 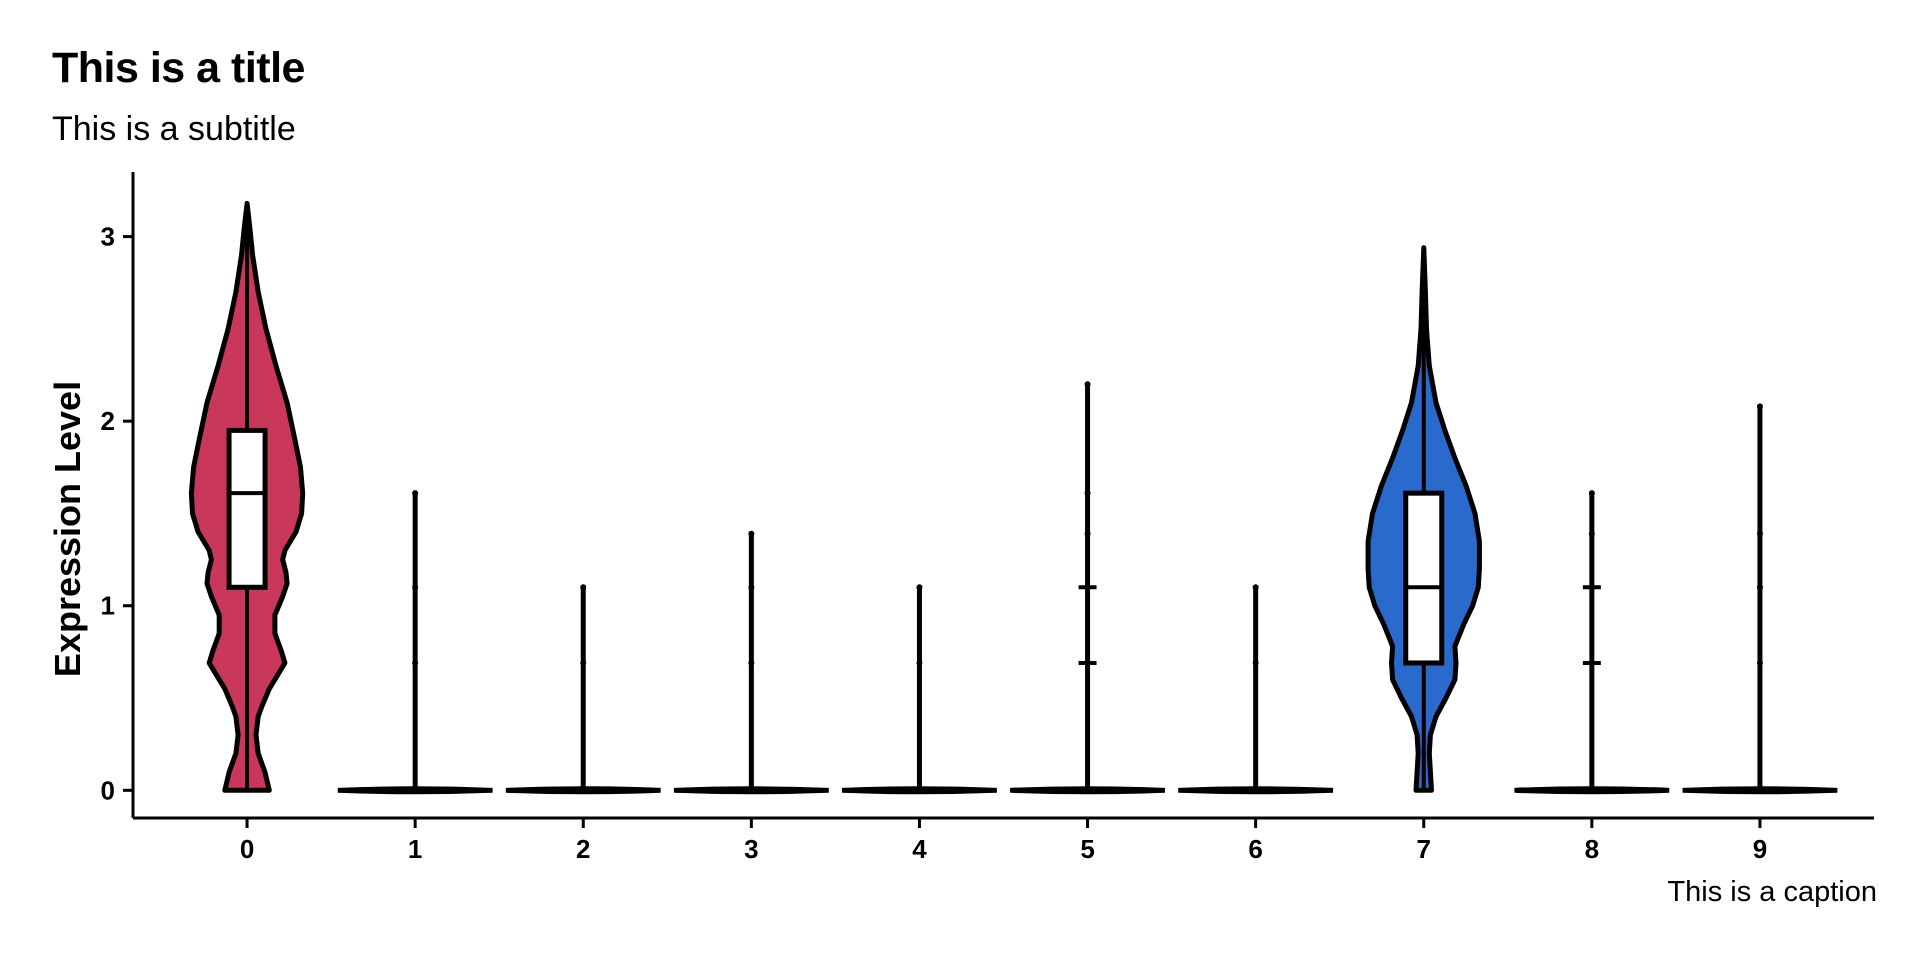 I want to click on x-tick-label: 9, so click(x=1760, y=849).